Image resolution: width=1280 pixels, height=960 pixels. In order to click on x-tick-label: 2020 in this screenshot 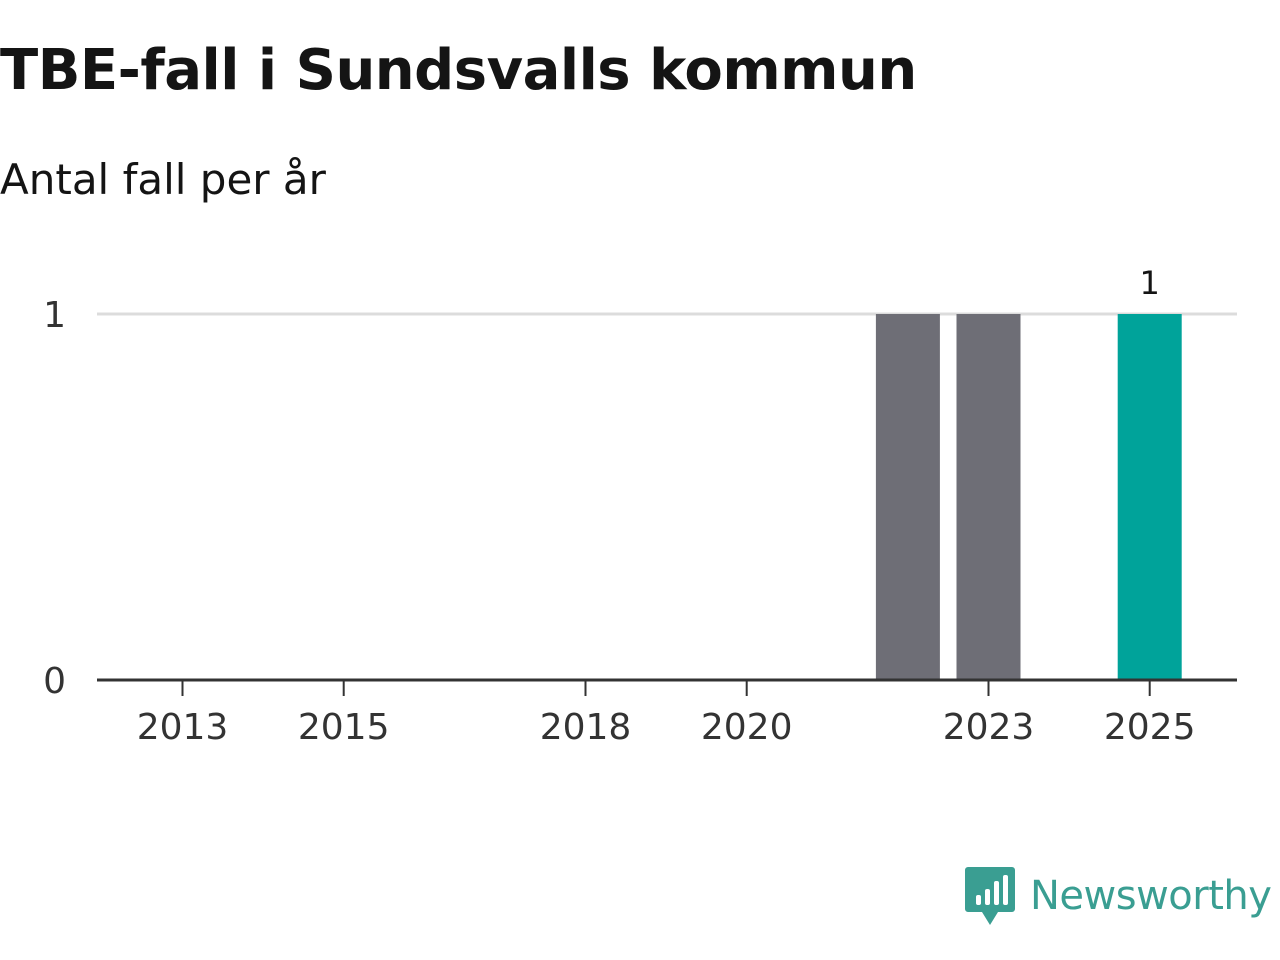, I will do `click(747, 727)`.